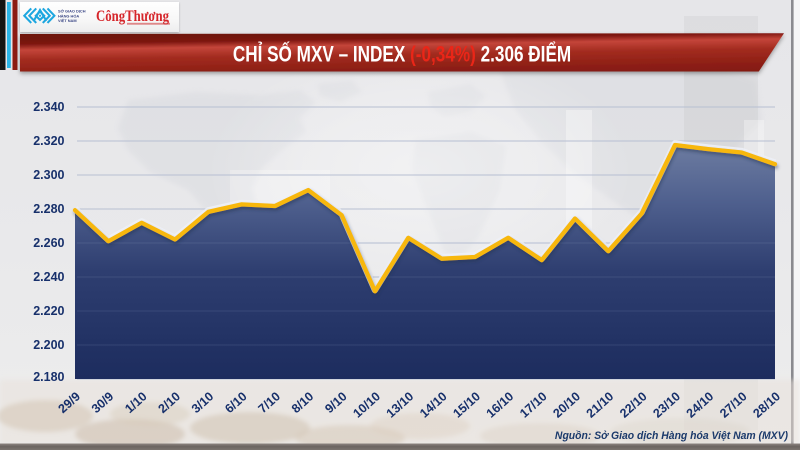 This screenshot has width=800, height=450. I want to click on svg-text: SỞ GIAO DỊCH, so click(72, 11).